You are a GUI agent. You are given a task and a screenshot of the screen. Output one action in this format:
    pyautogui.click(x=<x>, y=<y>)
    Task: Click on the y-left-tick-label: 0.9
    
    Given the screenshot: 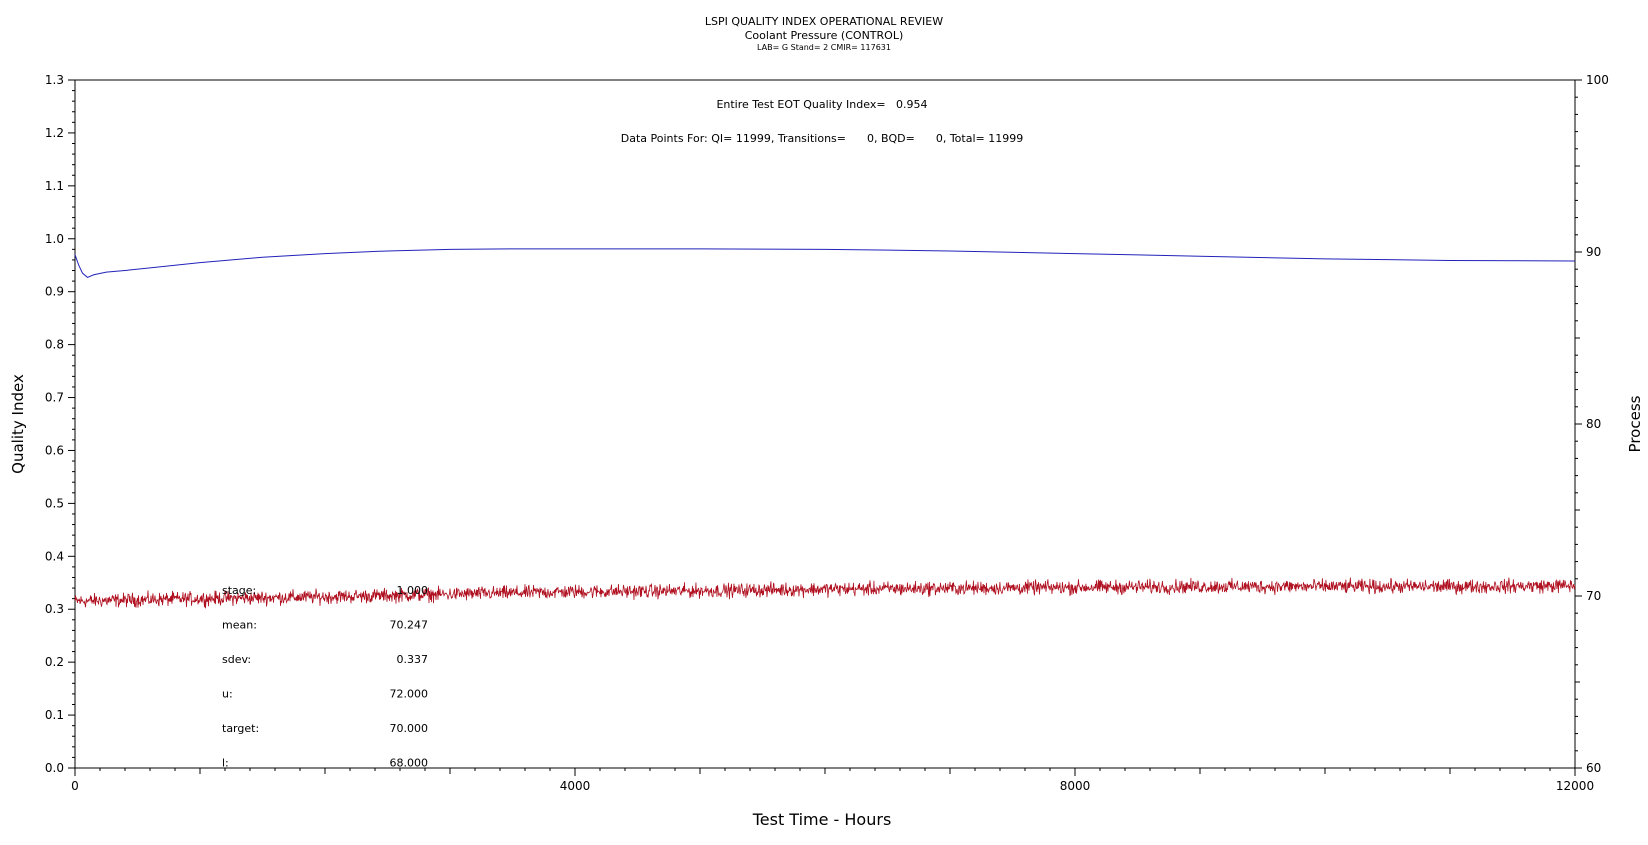 What is the action you would take?
    pyautogui.click(x=54, y=292)
    